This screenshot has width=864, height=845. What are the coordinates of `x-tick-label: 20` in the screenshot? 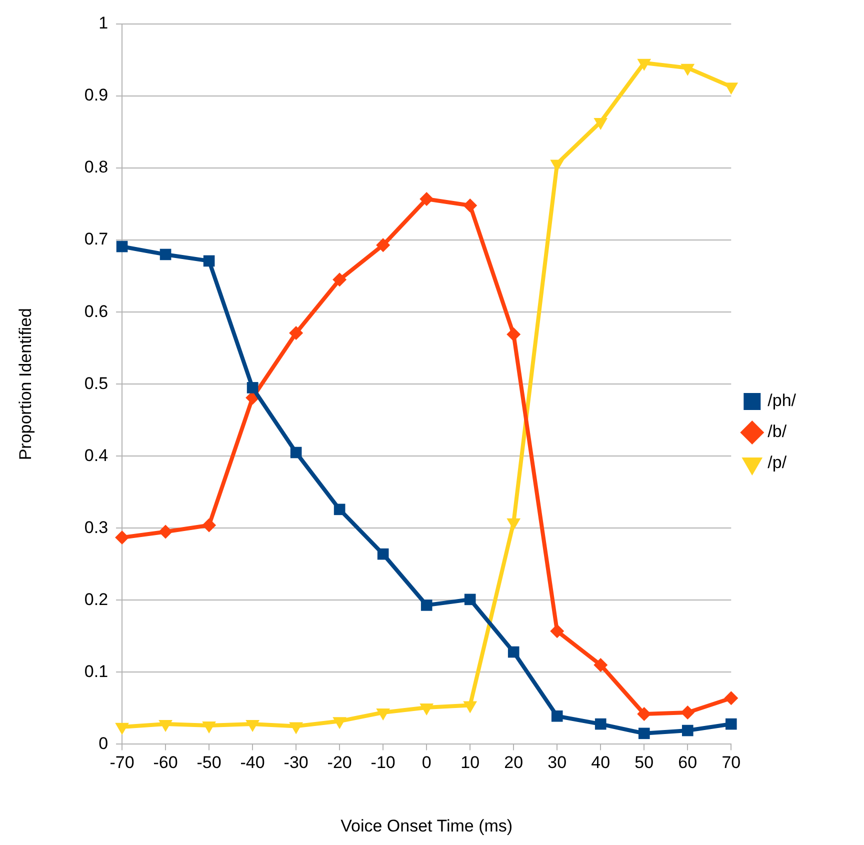 It's located at (514, 762).